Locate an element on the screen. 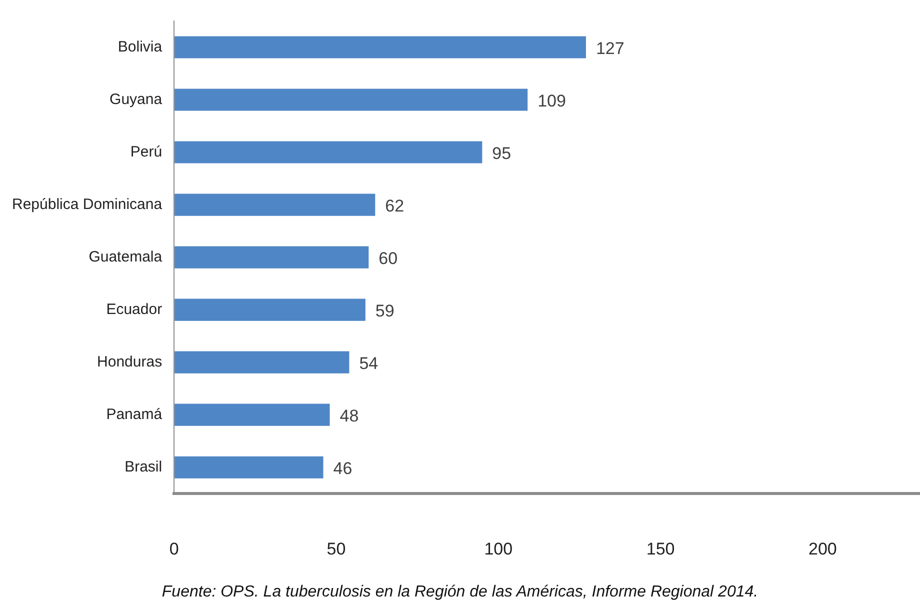 The width and height of the screenshot is (920, 608). data-label: 48 is located at coordinates (349, 416).